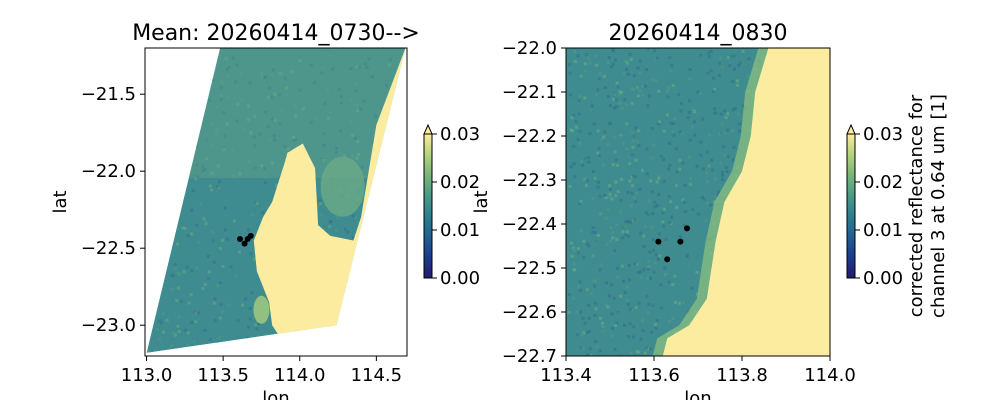 The image size is (1000, 404). Describe the element at coordinates (698, 33) in the screenshot. I see `panel-2-title: 20260414_0830` at that location.